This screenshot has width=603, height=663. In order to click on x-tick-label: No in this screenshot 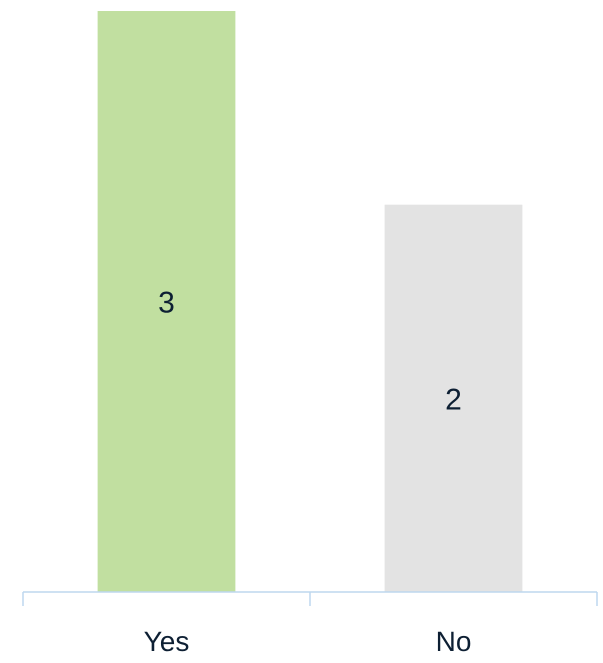, I will do `click(454, 641)`.